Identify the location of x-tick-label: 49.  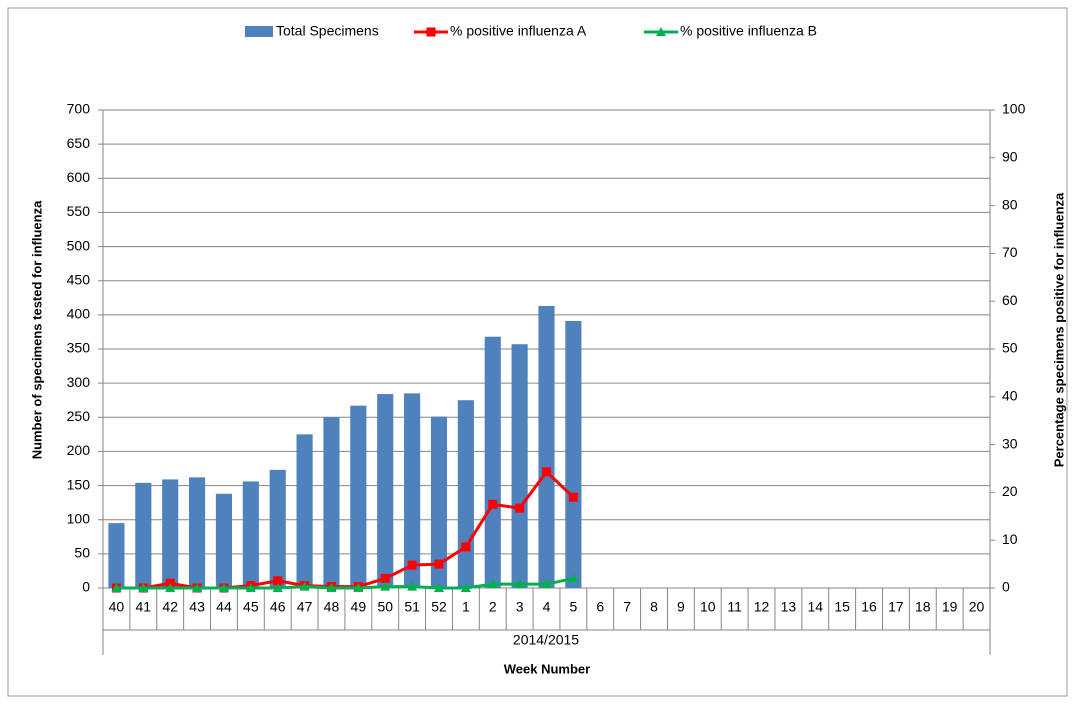
(359, 607).